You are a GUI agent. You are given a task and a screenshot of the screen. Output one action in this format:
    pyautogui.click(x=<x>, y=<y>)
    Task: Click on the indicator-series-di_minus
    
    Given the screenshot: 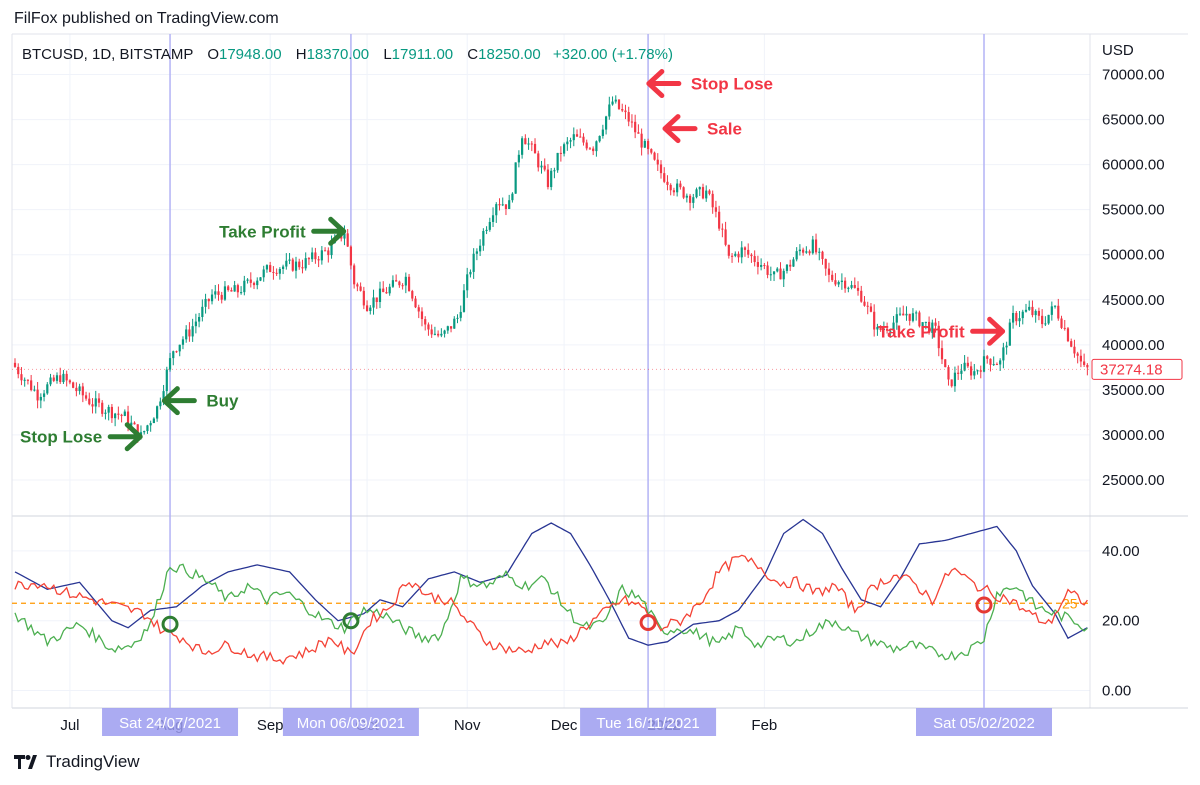 What is the action you would take?
    pyautogui.click(x=551, y=609)
    